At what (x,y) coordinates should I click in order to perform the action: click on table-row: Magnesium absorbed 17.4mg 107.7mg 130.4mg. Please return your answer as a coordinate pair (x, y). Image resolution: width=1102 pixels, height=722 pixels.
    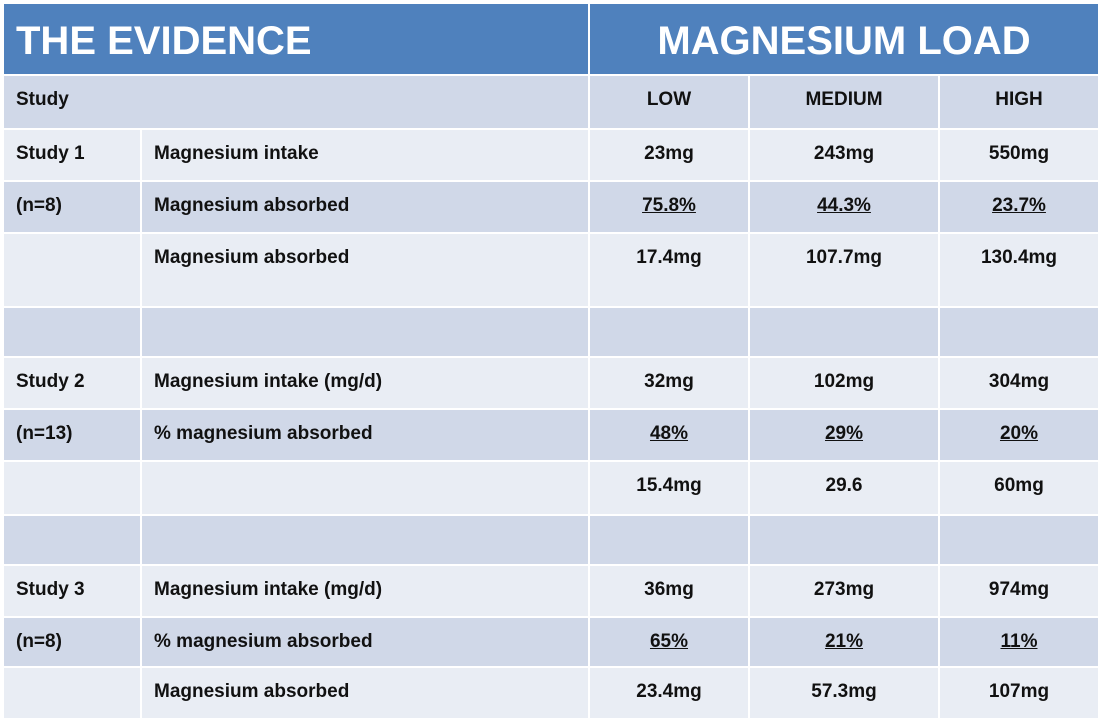
    Looking at the image, I should click on (551, 270).